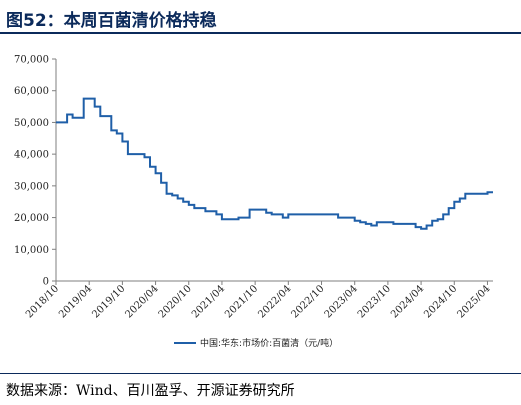 This screenshot has width=521, height=405. What do you see at coordinates (31, 218) in the screenshot?
I see `y-tick-label: 20,000` at bounding box center [31, 218].